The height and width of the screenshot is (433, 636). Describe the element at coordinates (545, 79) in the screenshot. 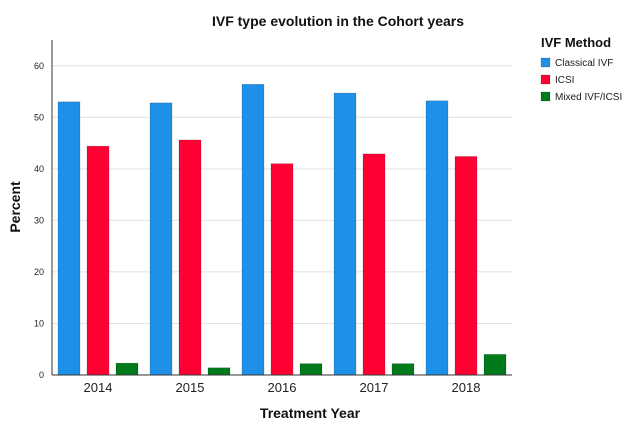

I see `legend-swatch-icsi` at that location.